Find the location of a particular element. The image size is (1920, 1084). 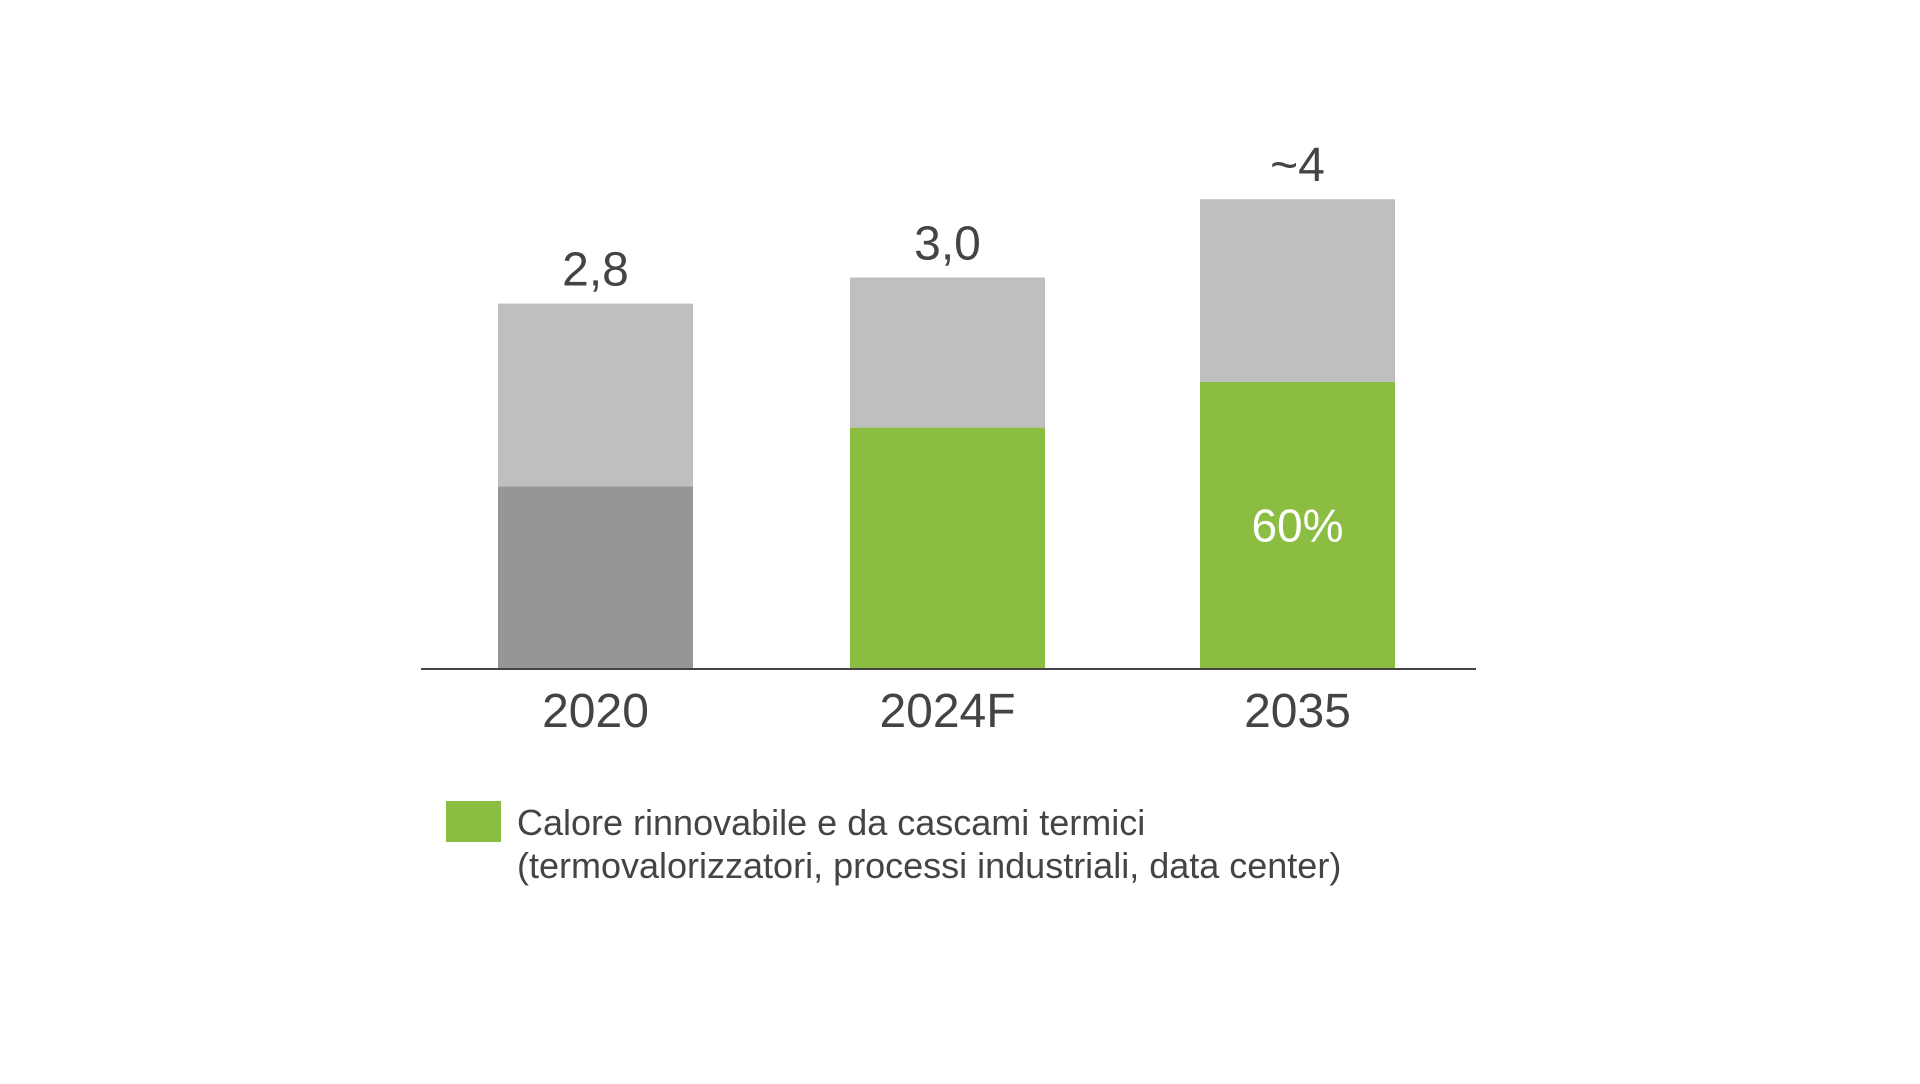

total-label: ~4 is located at coordinates (1297, 165).